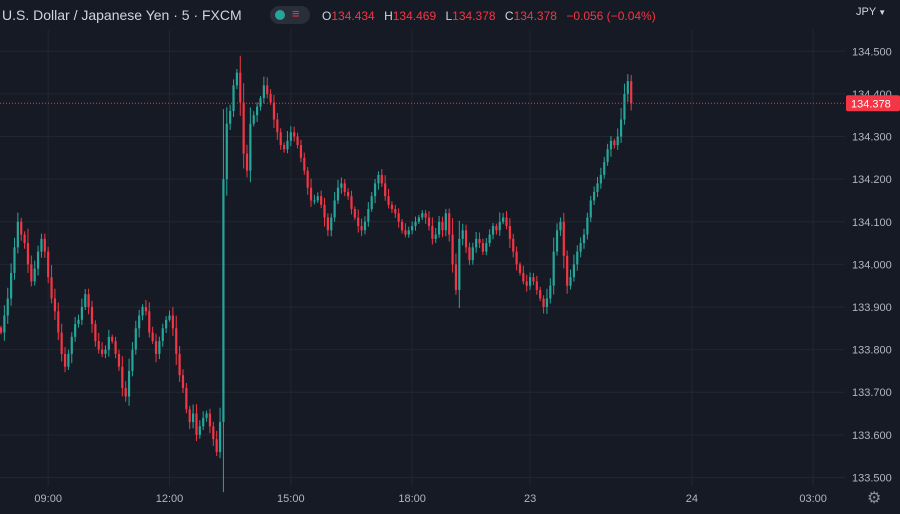 The height and width of the screenshot is (514, 900). Describe the element at coordinates (290, 15) in the screenshot. I see `visibility-toggle: ≡` at that location.